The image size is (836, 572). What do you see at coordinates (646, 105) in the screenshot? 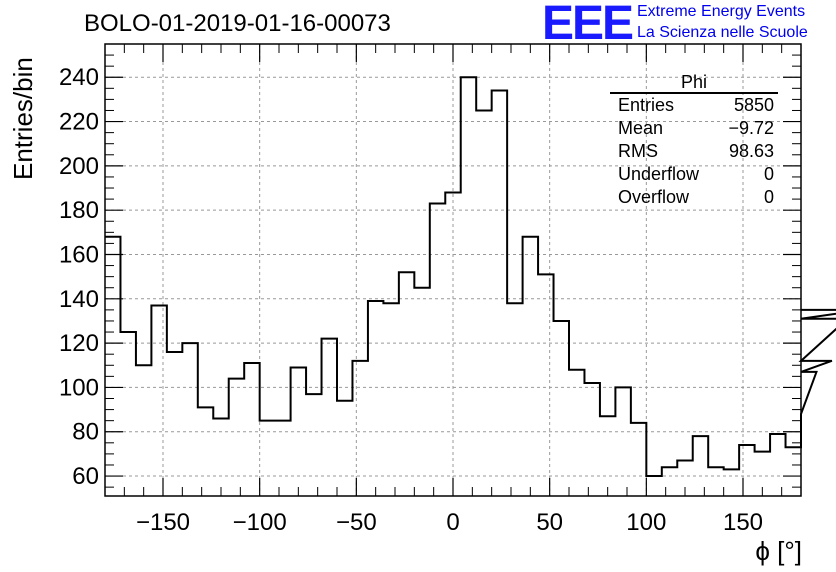
I see `stats-label: Entries` at bounding box center [646, 105].